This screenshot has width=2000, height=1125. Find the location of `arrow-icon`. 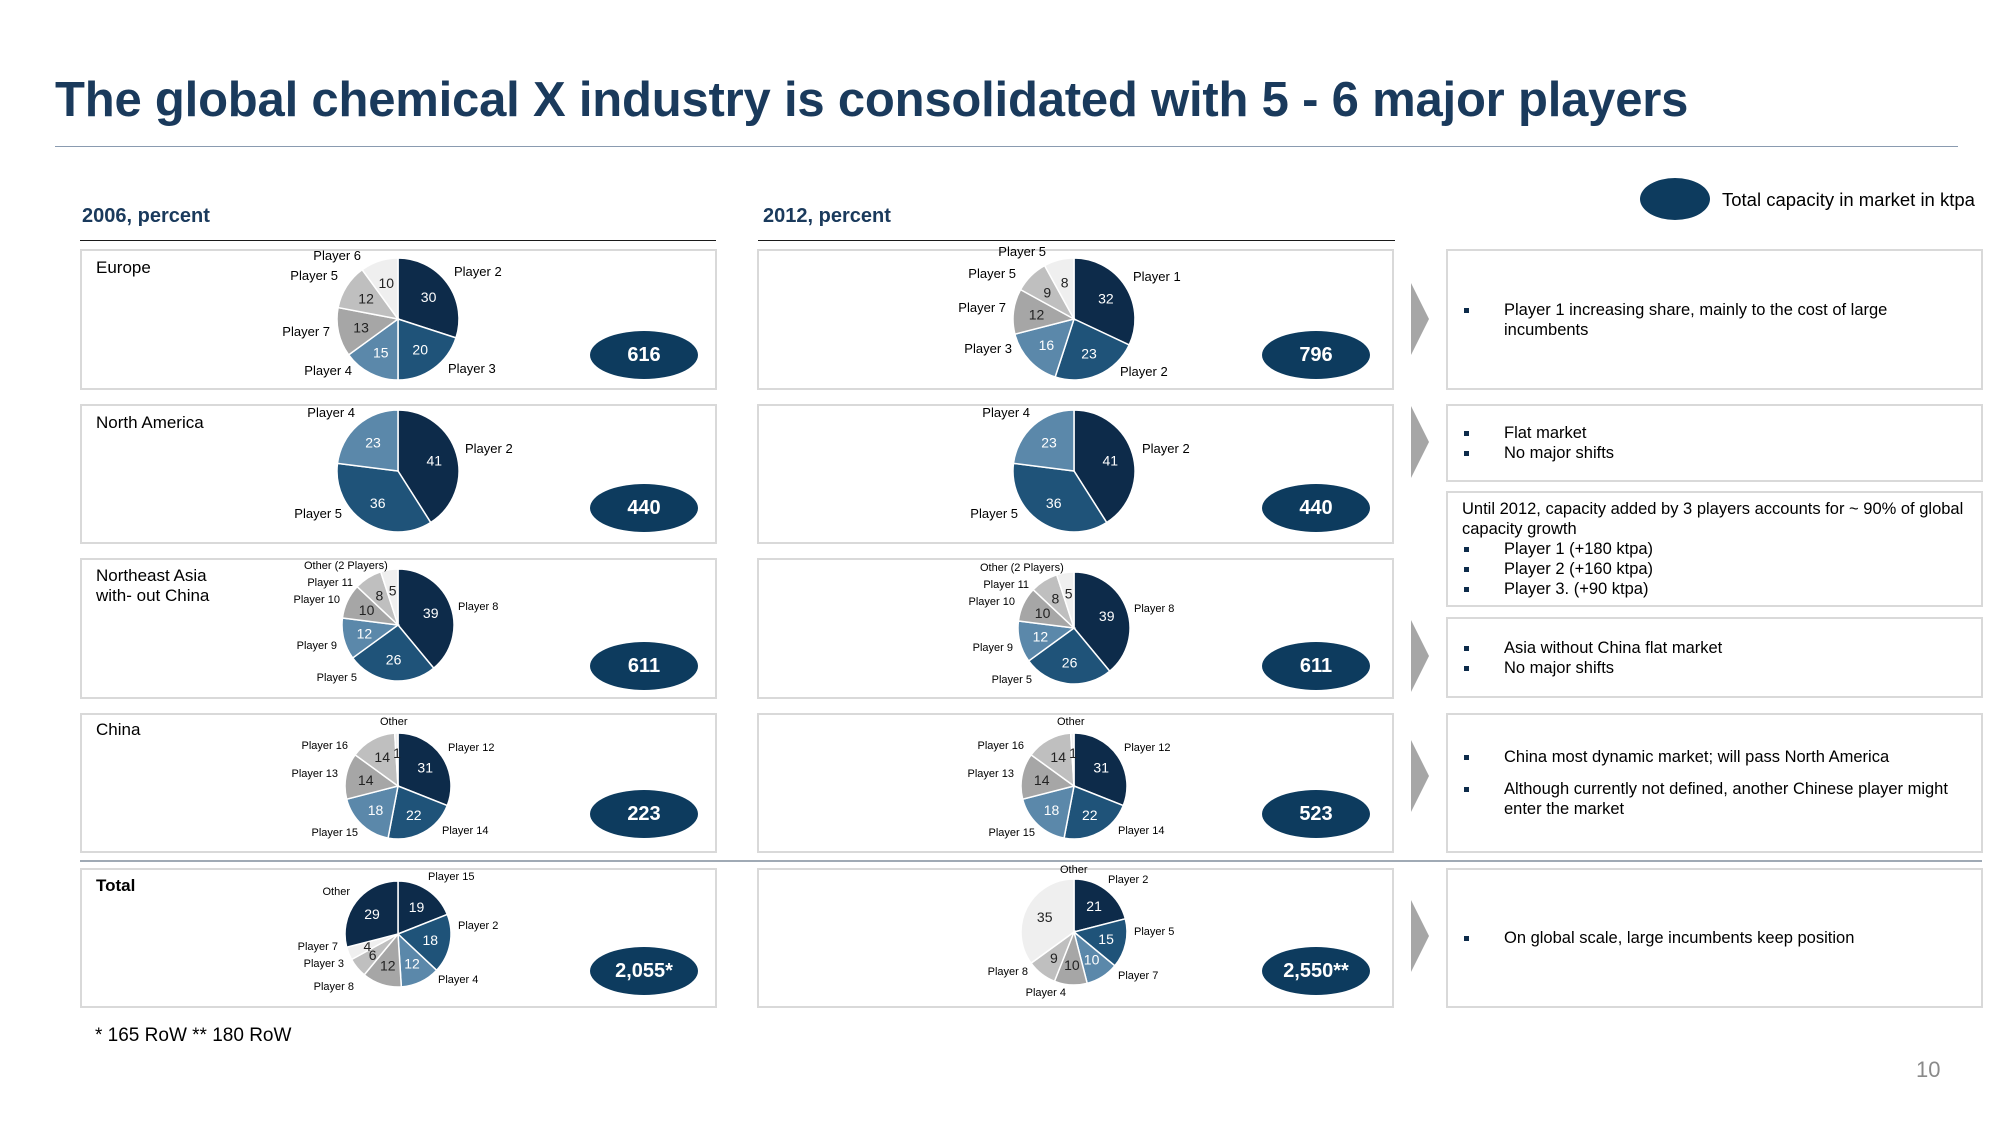

arrow-icon is located at coordinates (1420, 936).